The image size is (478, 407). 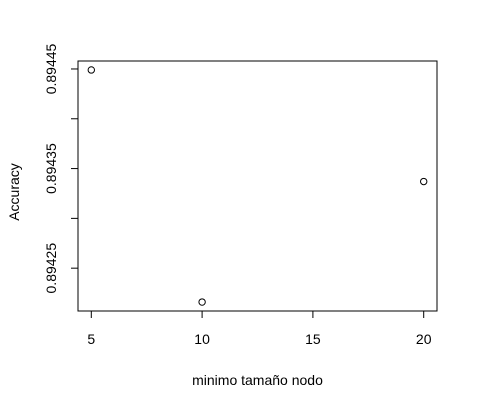 I want to click on x-axis: 5 10 15 20, so click(x=259, y=329).